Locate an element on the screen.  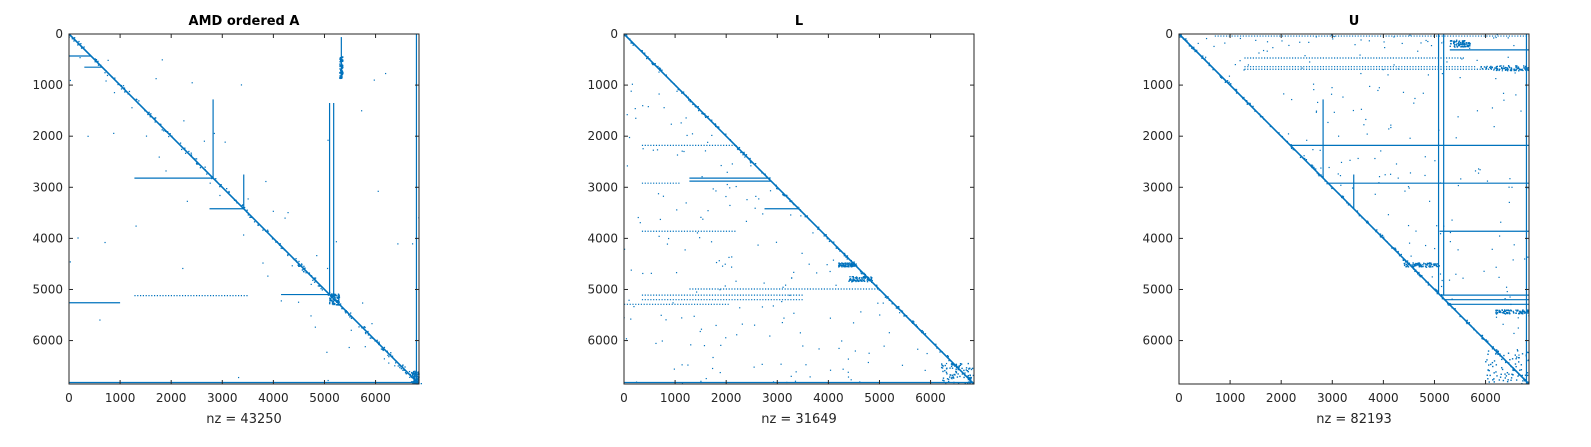
plot-title: L is located at coordinates (799, 21).